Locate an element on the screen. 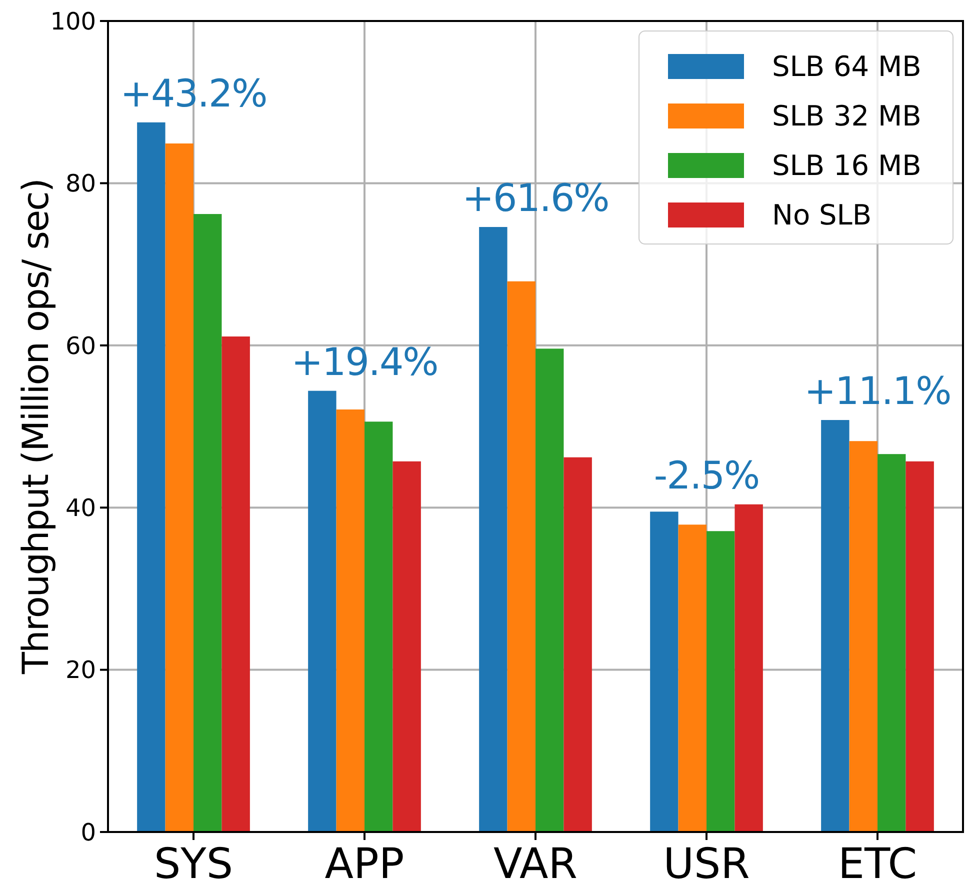 The image size is (973, 893). x-tick-label: APP is located at coordinates (364, 863).